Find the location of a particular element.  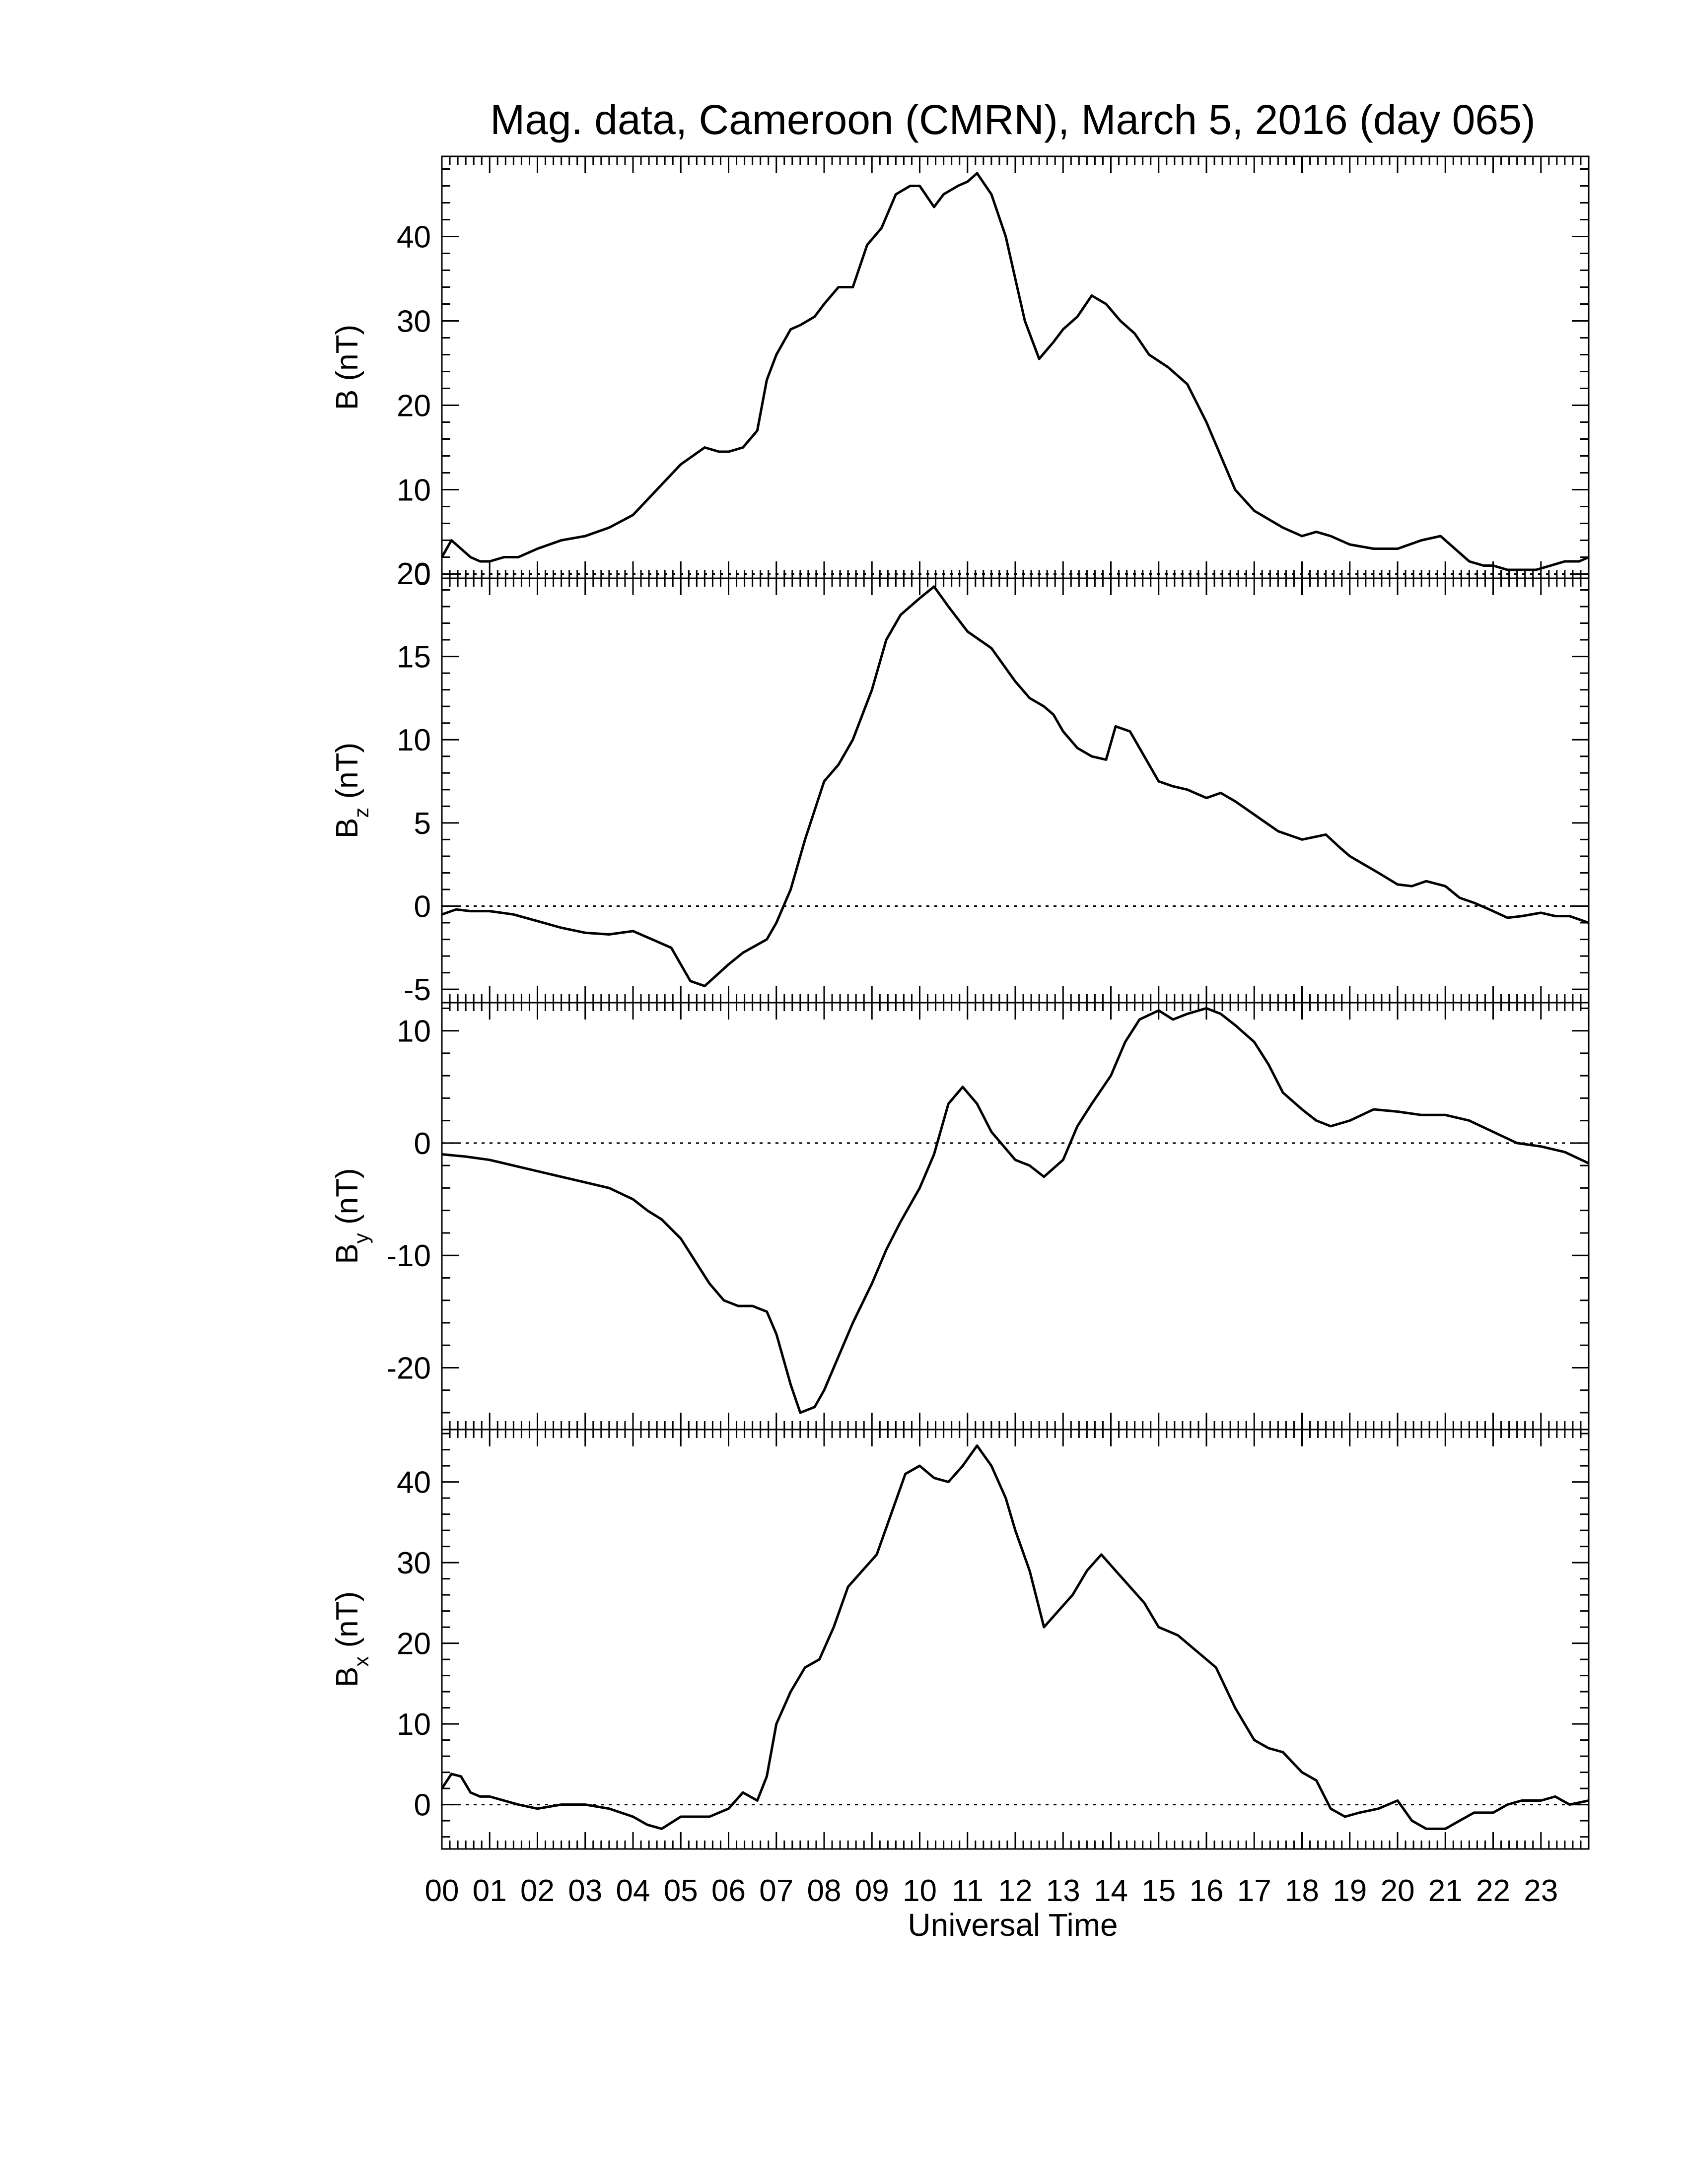

x-tick-label: 03 is located at coordinates (585, 1891).